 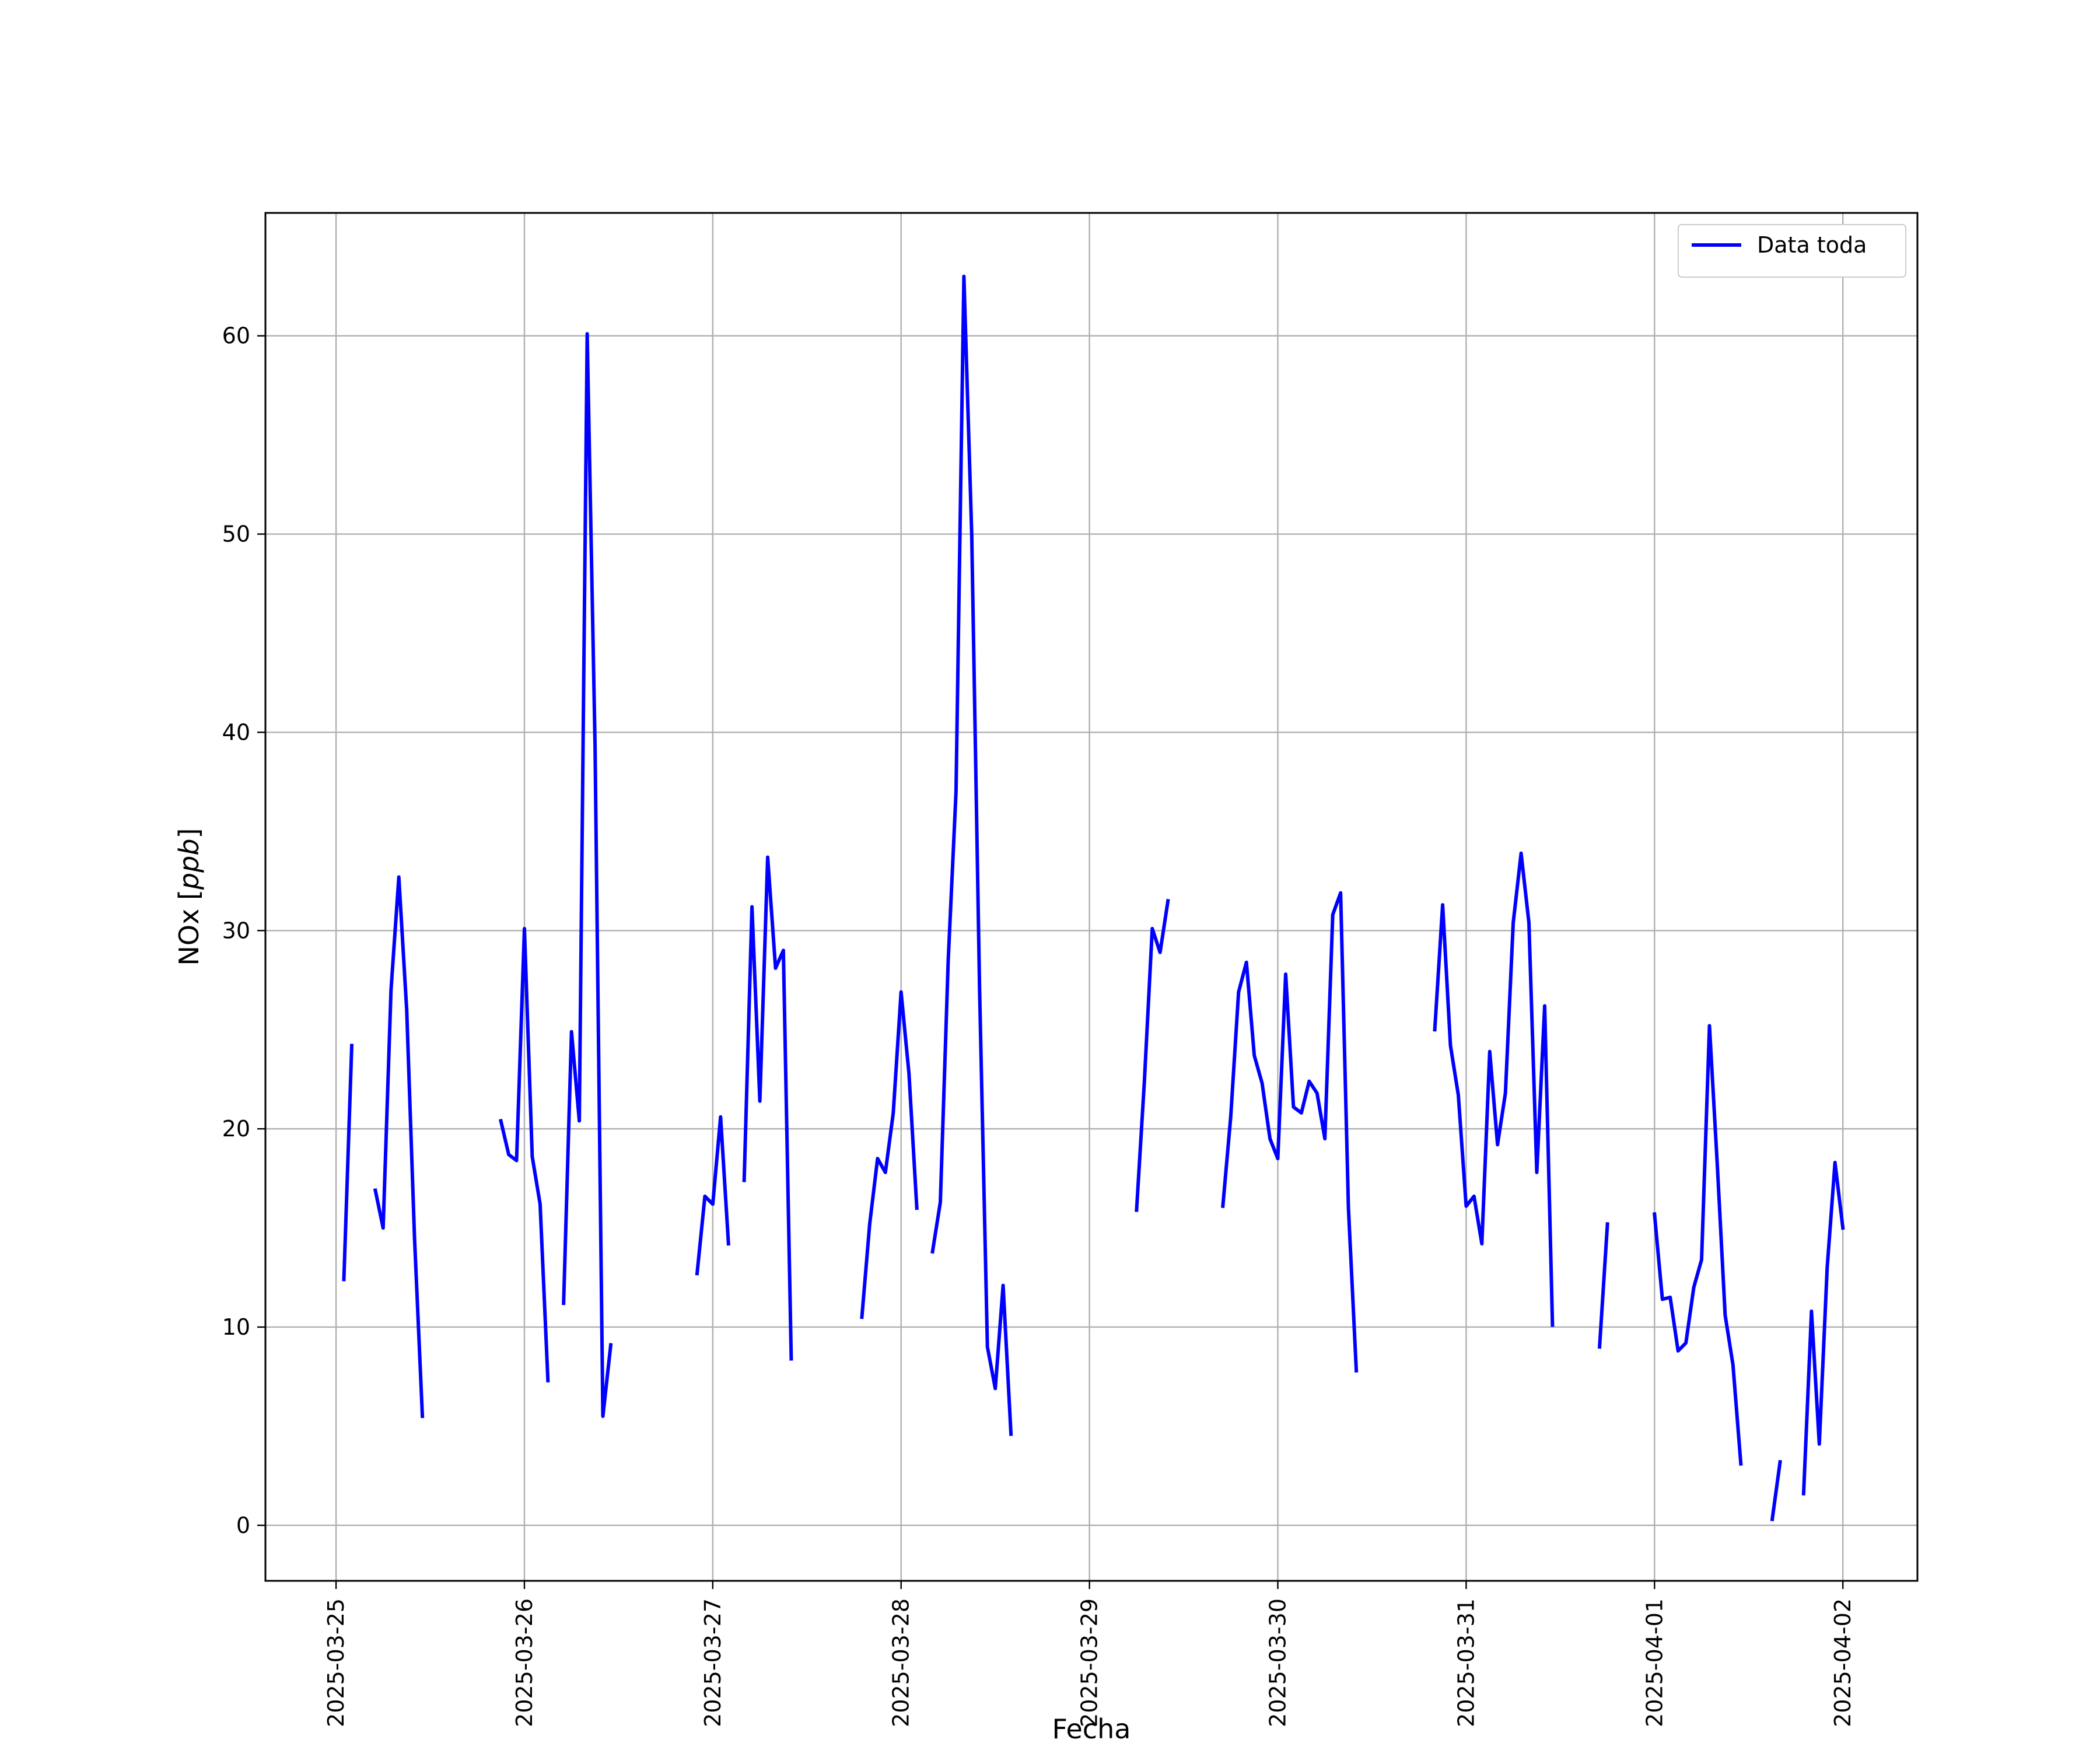 What do you see at coordinates (901, 1662) in the screenshot?
I see `x-tick-label: 2025-03-28` at bounding box center [901, 1662].